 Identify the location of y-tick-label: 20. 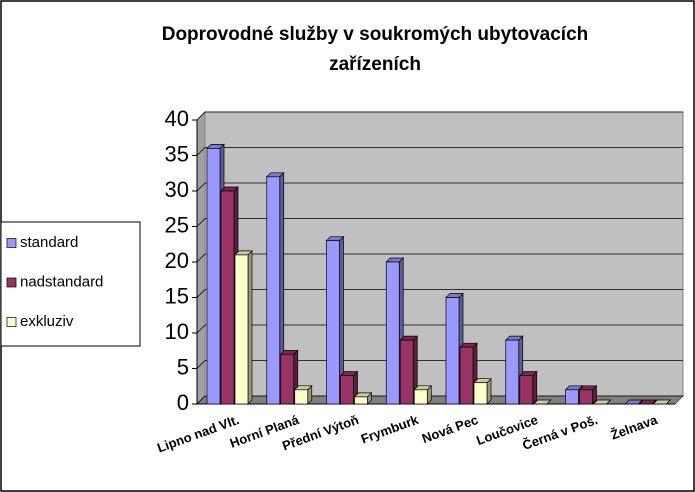
(177, 260).